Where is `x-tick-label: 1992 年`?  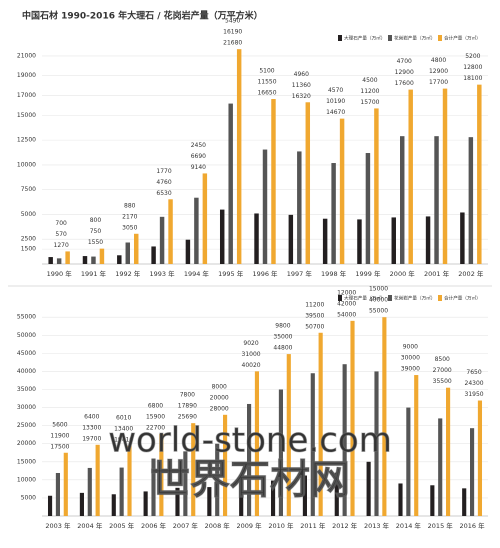
x-tick-label: 1992 年 is located at coordinates (128, 273).